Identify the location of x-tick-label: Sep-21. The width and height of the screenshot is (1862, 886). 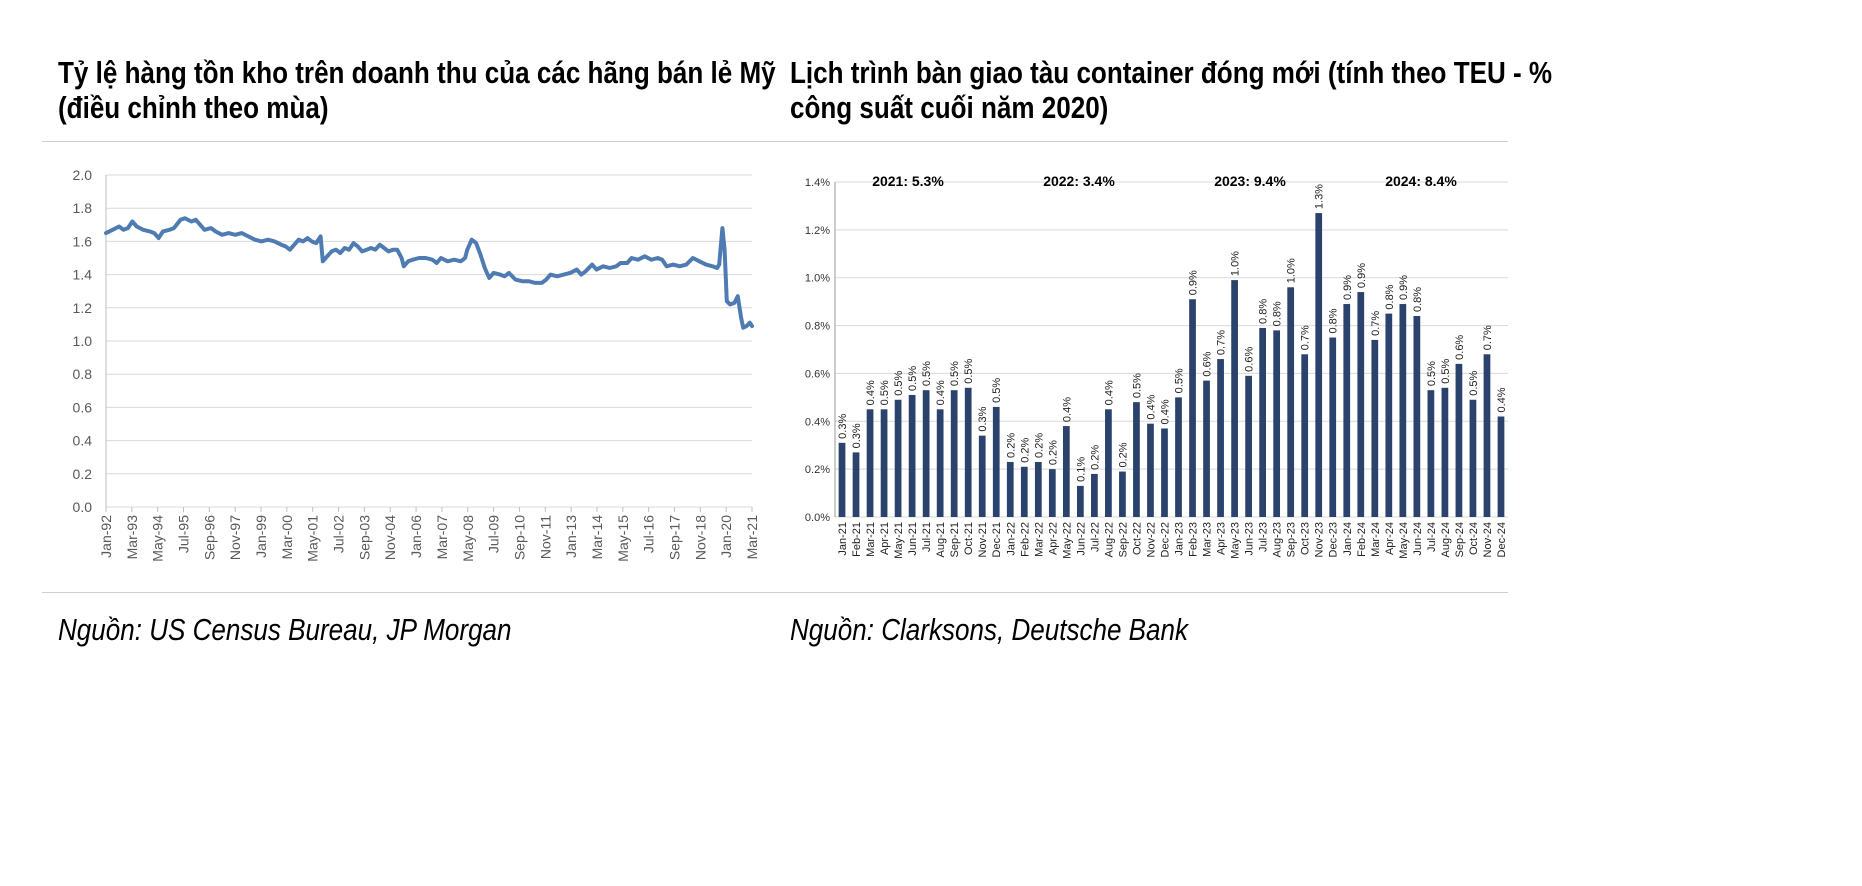
(955, 539).